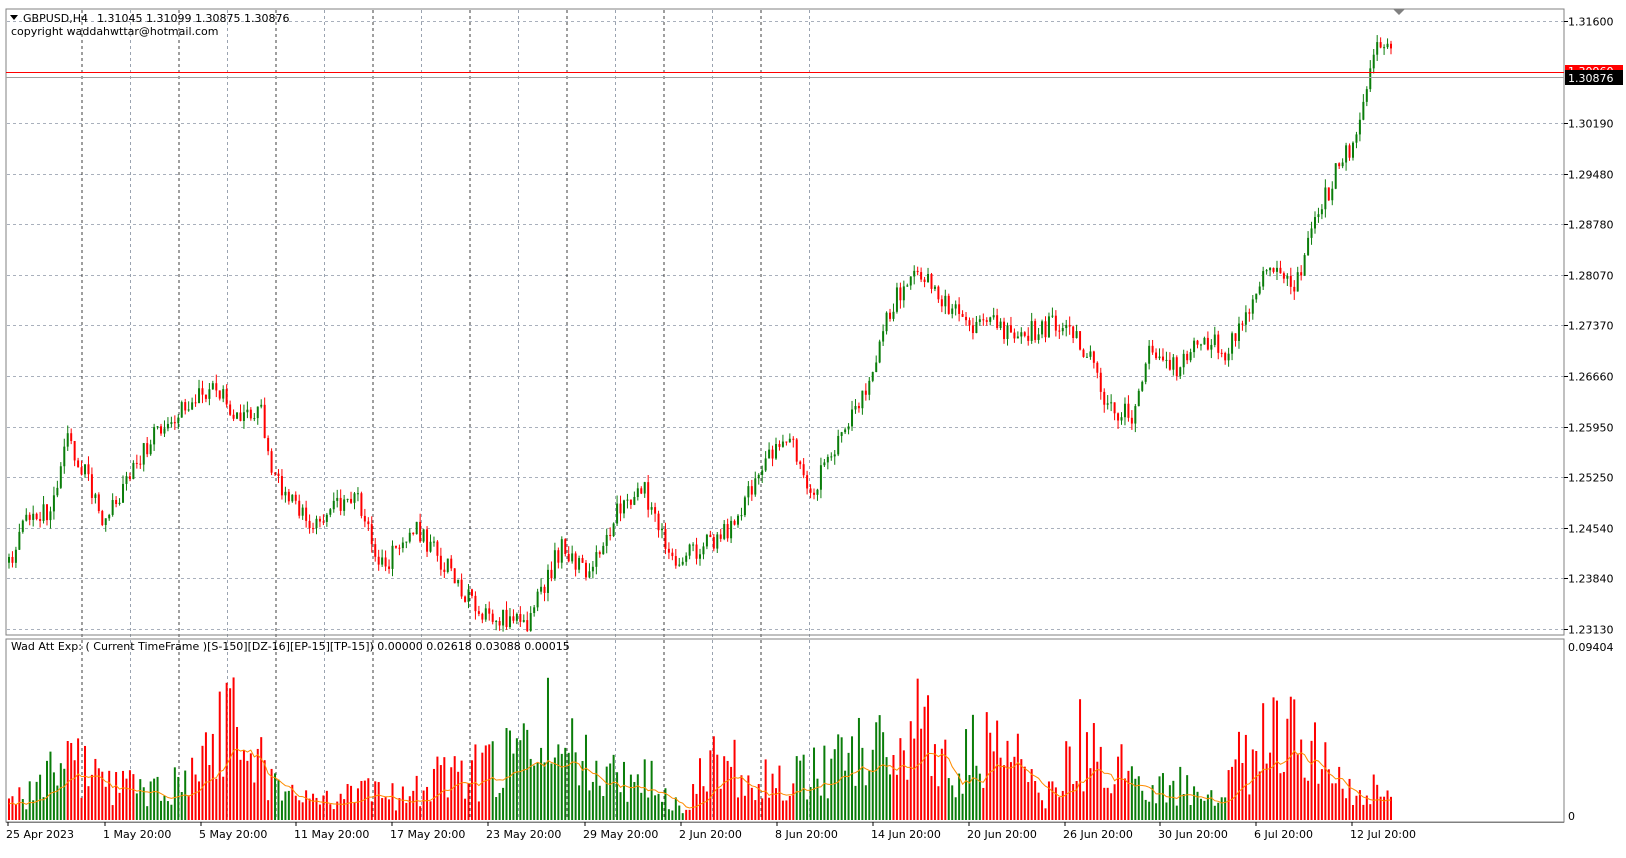  What do you see at coordinates (1591, 326) in the screenshot?
I see `price-tick-label: 1.27370` at bounding box center [1591, 326].